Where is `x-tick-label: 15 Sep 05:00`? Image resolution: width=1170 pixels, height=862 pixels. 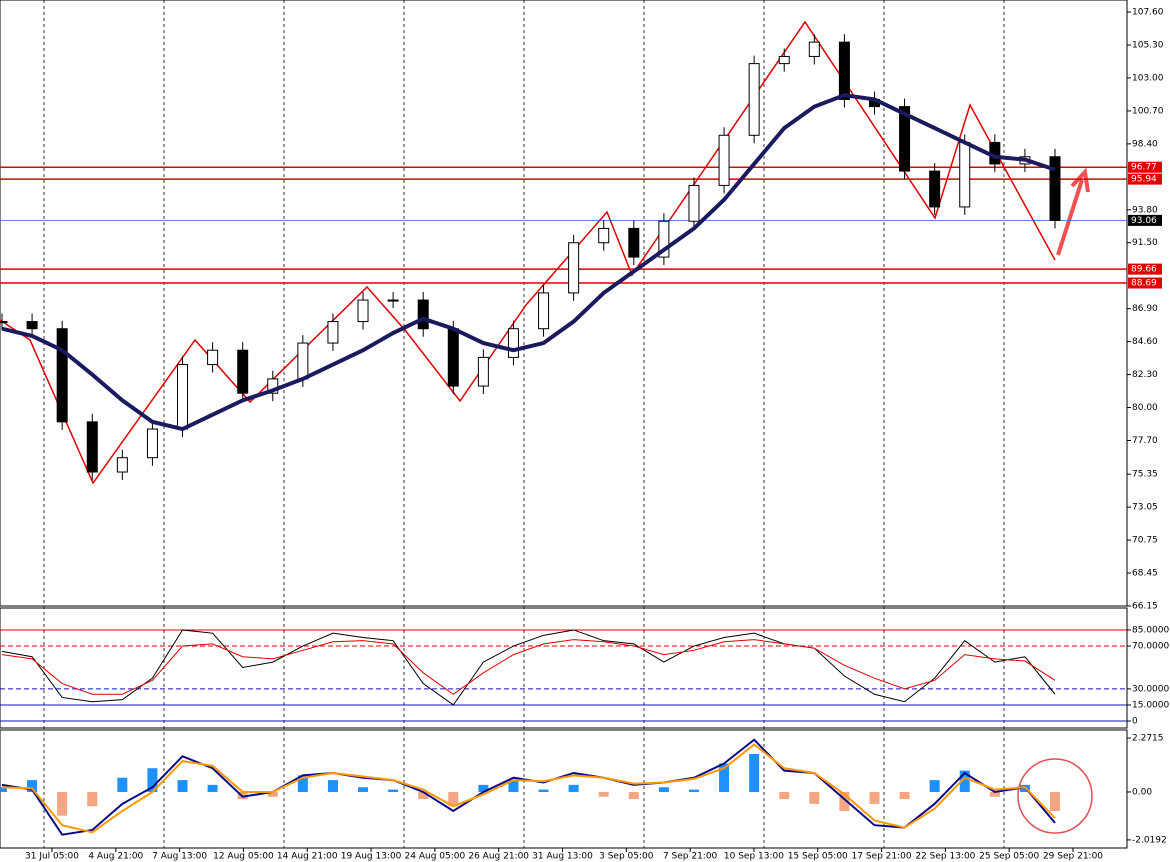
x-tick-label: 15 Sep 05:00 is located at coordinates (818, 857).